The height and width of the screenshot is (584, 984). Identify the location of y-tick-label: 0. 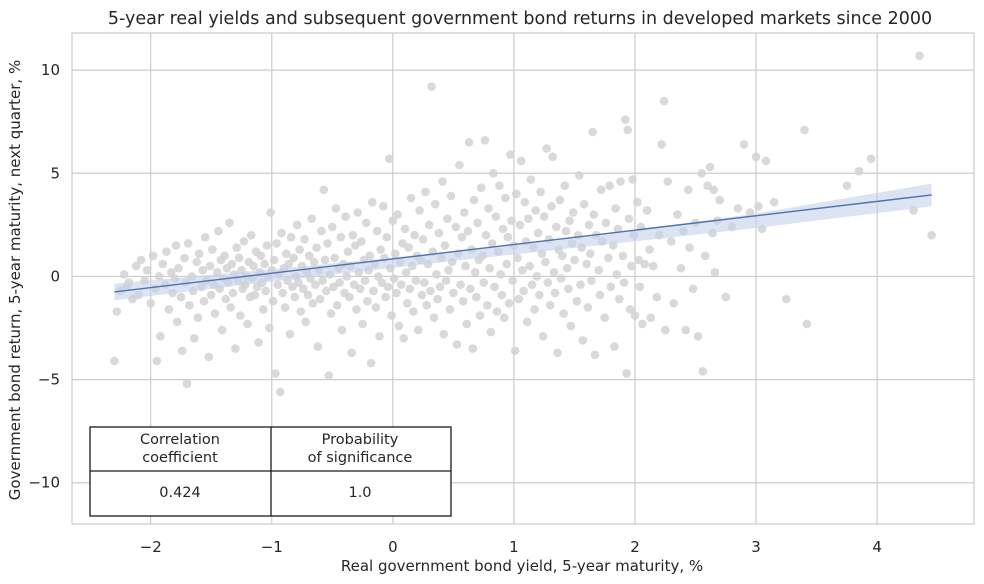
(55, 276).